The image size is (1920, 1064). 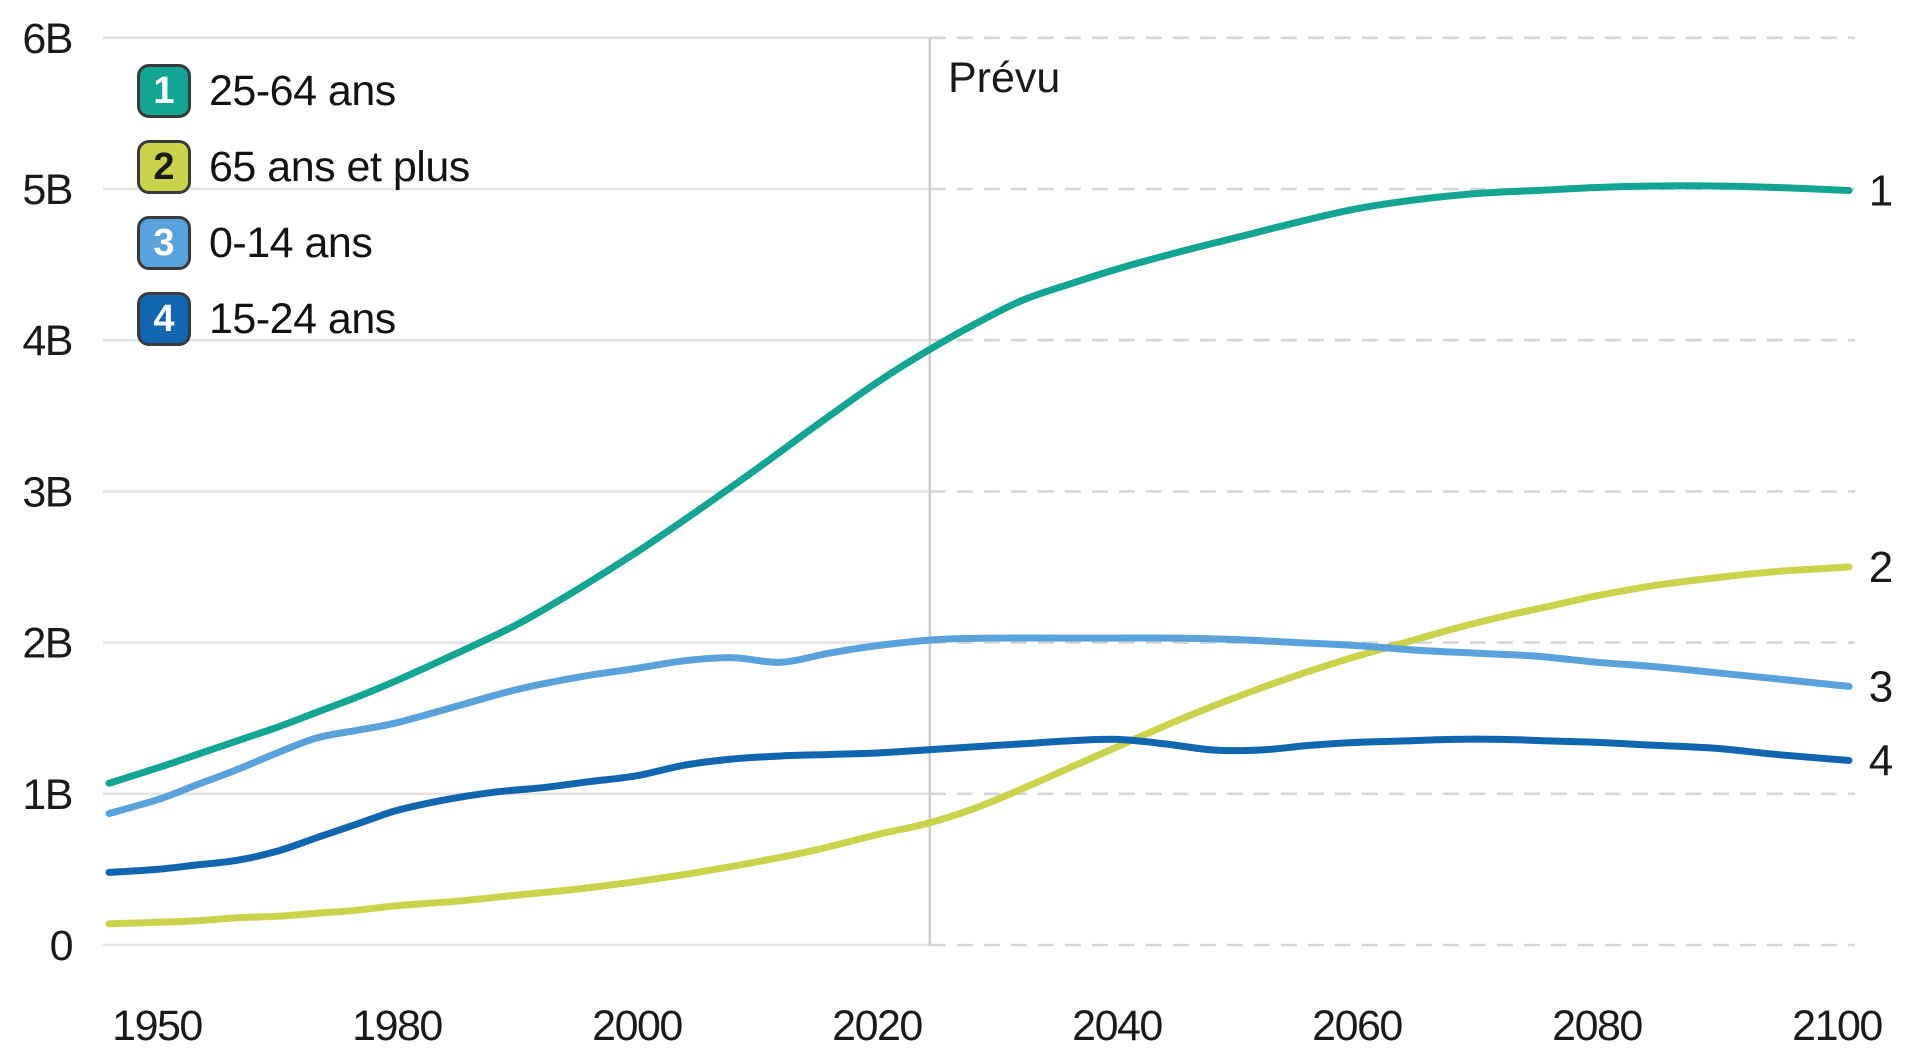 What do you see at coordinates (61, 946) in the screenshot?
I see `y-tick-label-0: 0` at bounding box center [61, 946].